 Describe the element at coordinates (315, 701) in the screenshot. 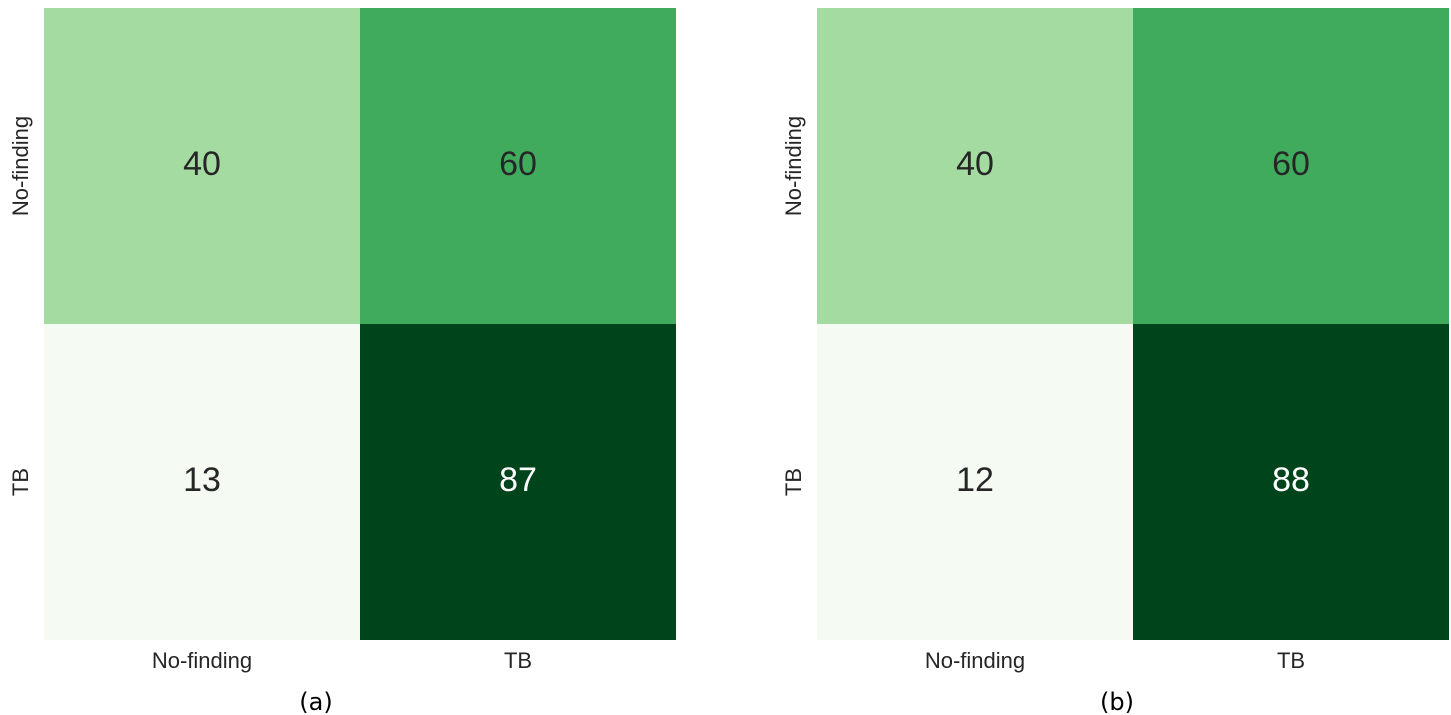

I see `caption: (a)` at that location.